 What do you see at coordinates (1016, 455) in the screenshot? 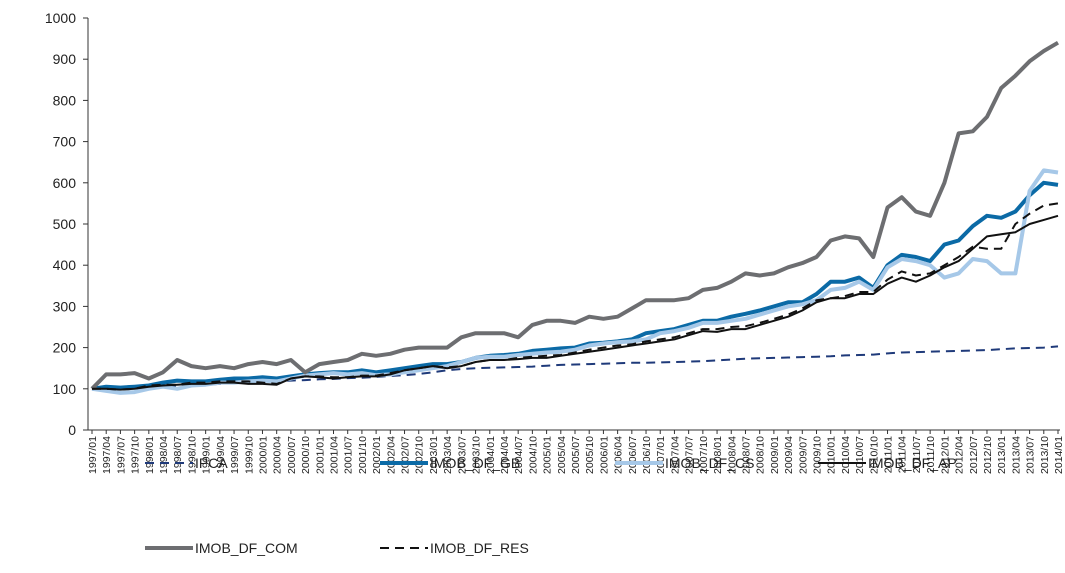
I see `x-tick-label: 2013/04` at bounding box center [1016, 455].